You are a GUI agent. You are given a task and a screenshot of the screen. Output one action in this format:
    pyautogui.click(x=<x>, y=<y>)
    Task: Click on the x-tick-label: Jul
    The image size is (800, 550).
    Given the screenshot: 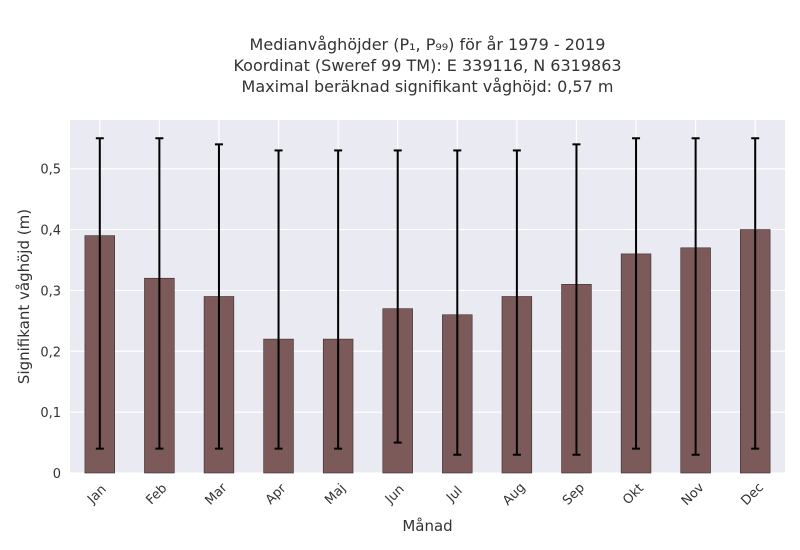 What is the action you would take?
    pyautogui.click(x=454, y=495)
    